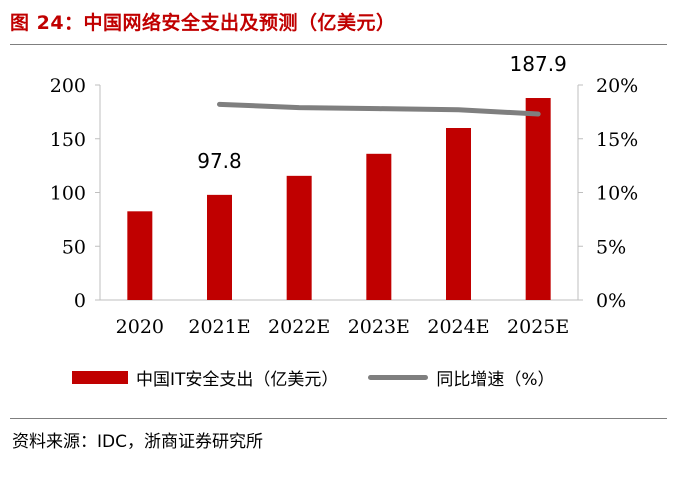  What do you see at coordinates (338, 418) in the screenshot?
I see `footer-divider` at bounding box center [338, 418].